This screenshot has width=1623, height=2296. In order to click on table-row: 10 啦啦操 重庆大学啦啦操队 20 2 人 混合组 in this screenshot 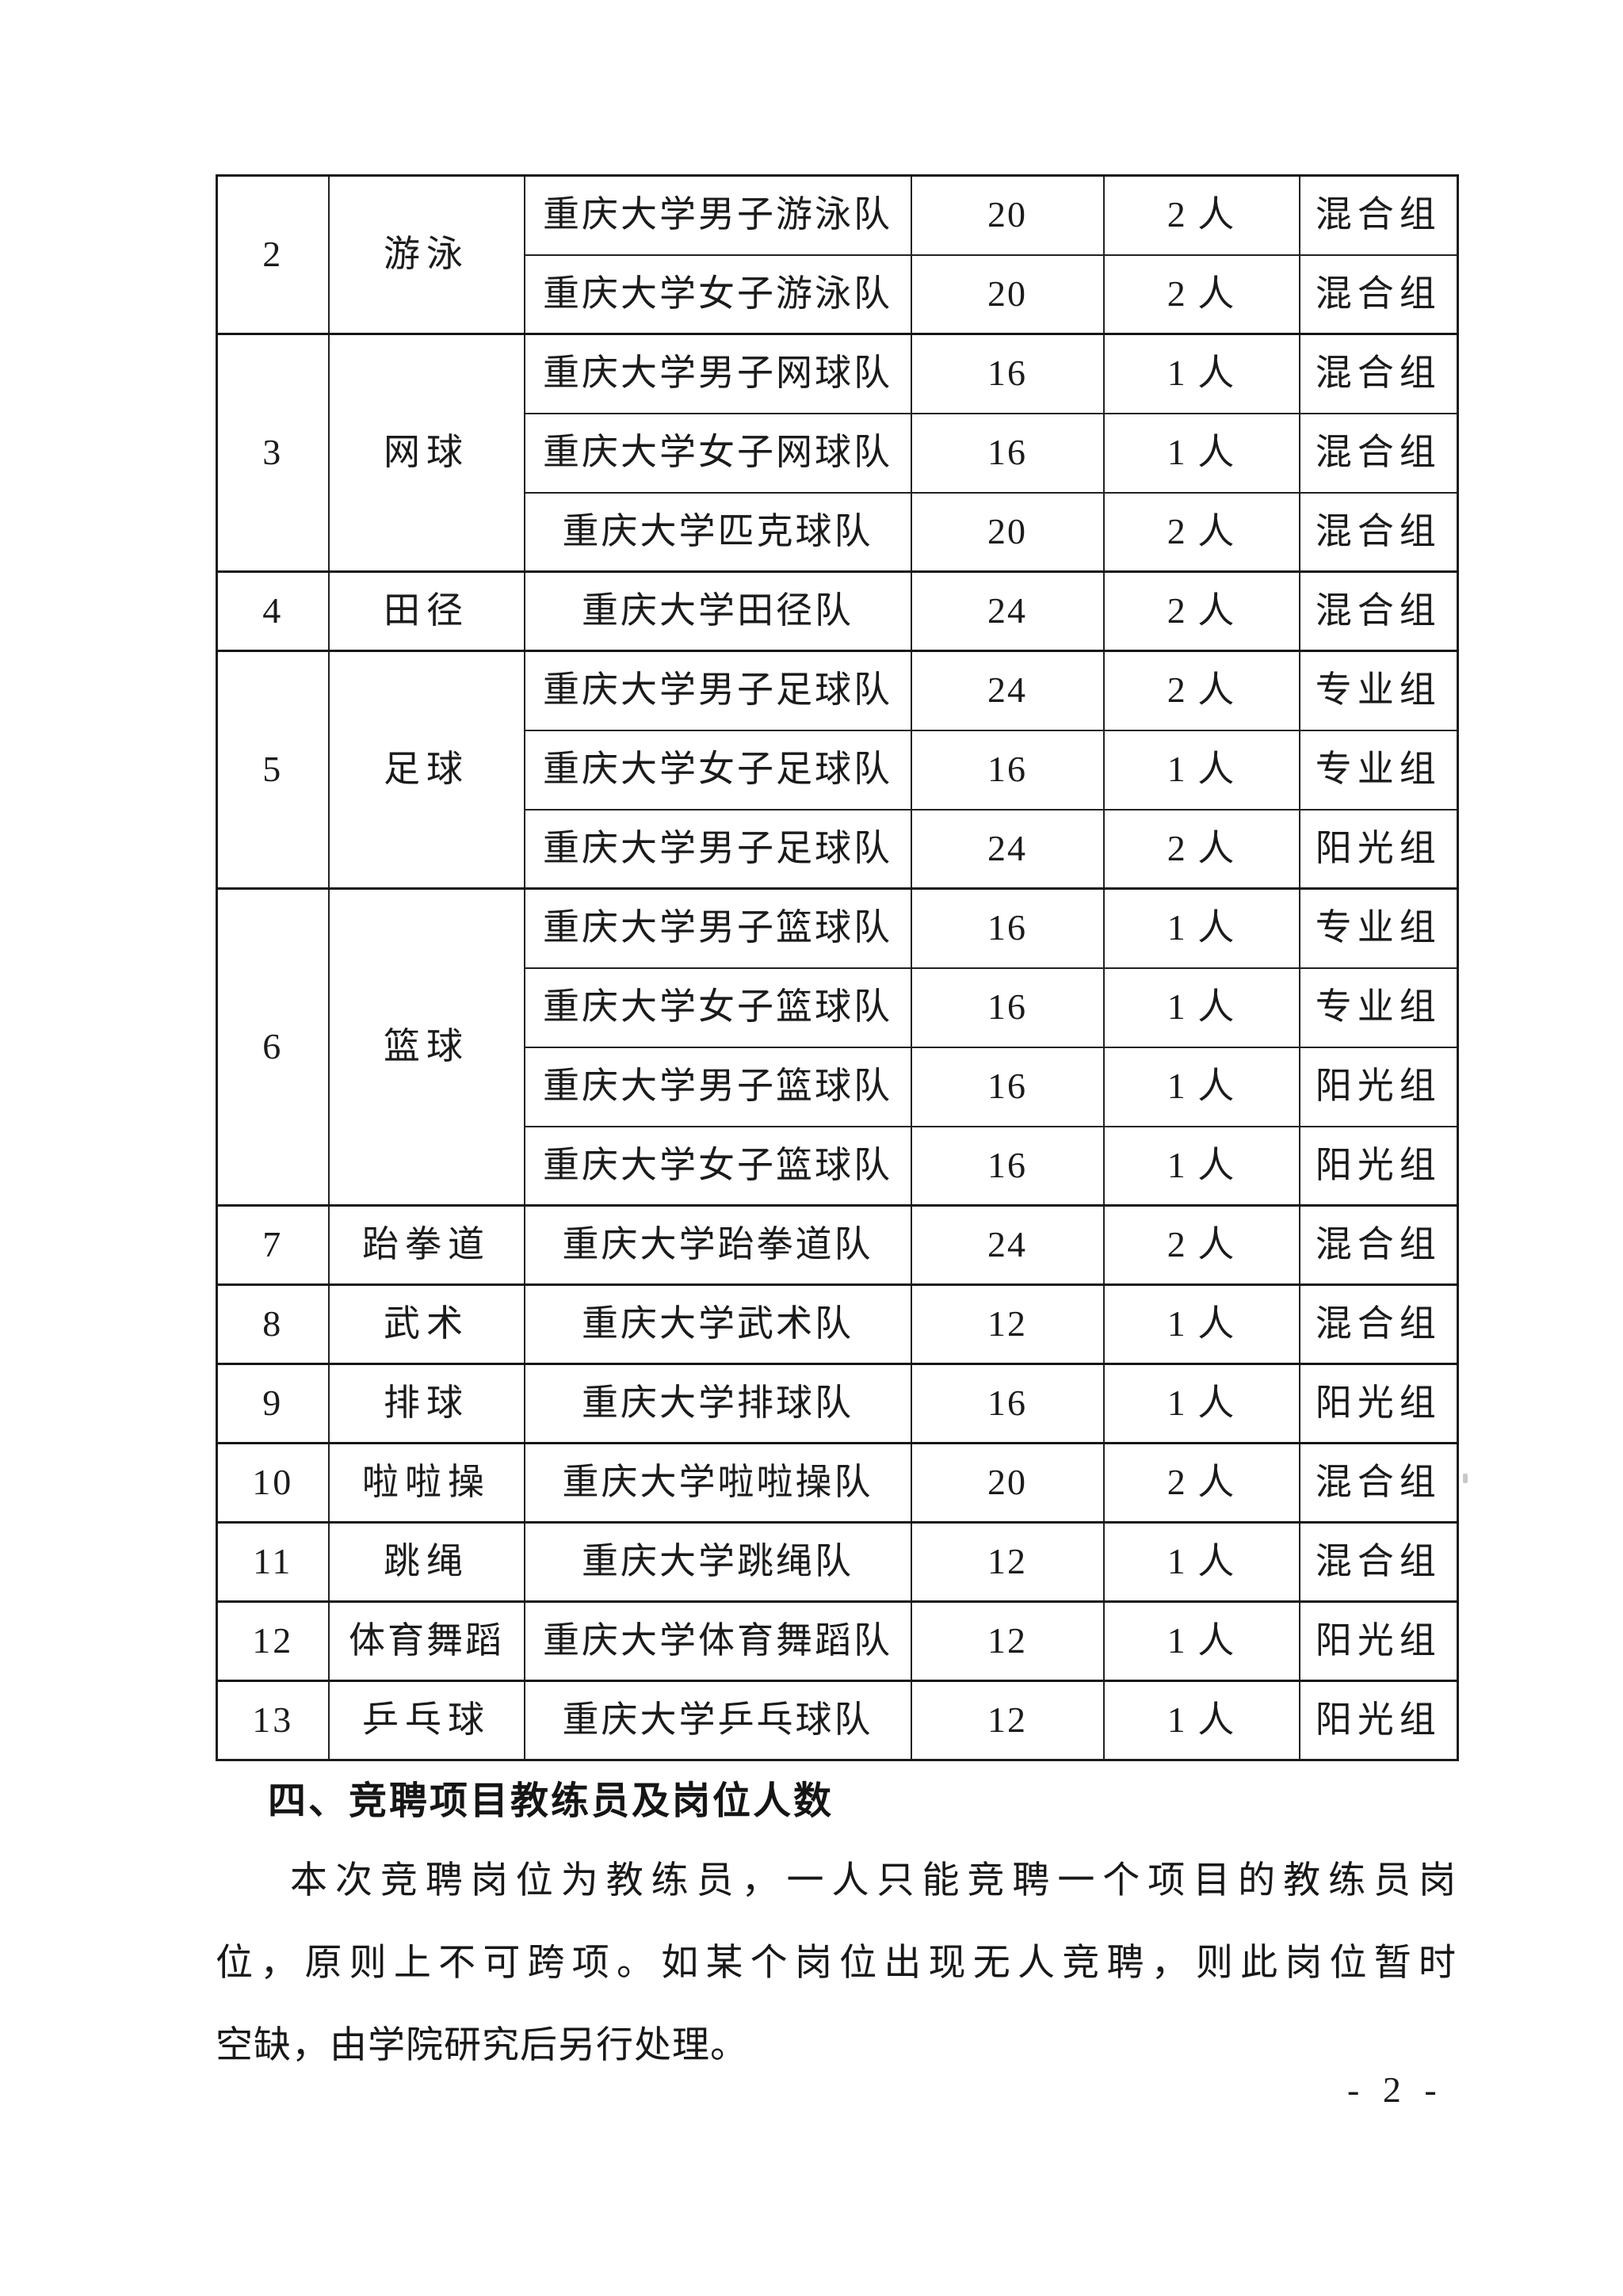, I will do `click(838, 1483)`.